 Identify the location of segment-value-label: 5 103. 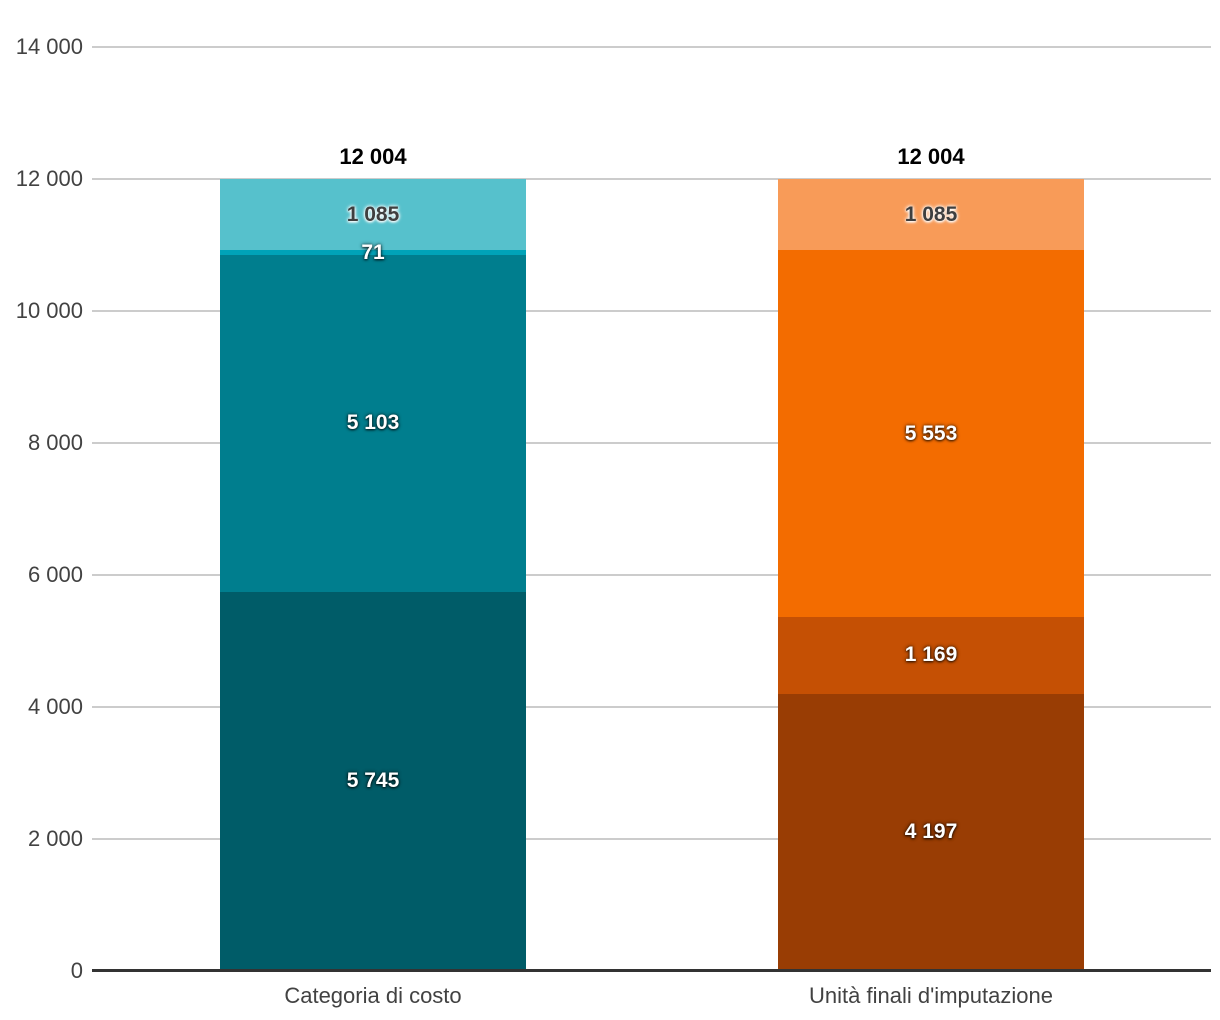
(373, 423).